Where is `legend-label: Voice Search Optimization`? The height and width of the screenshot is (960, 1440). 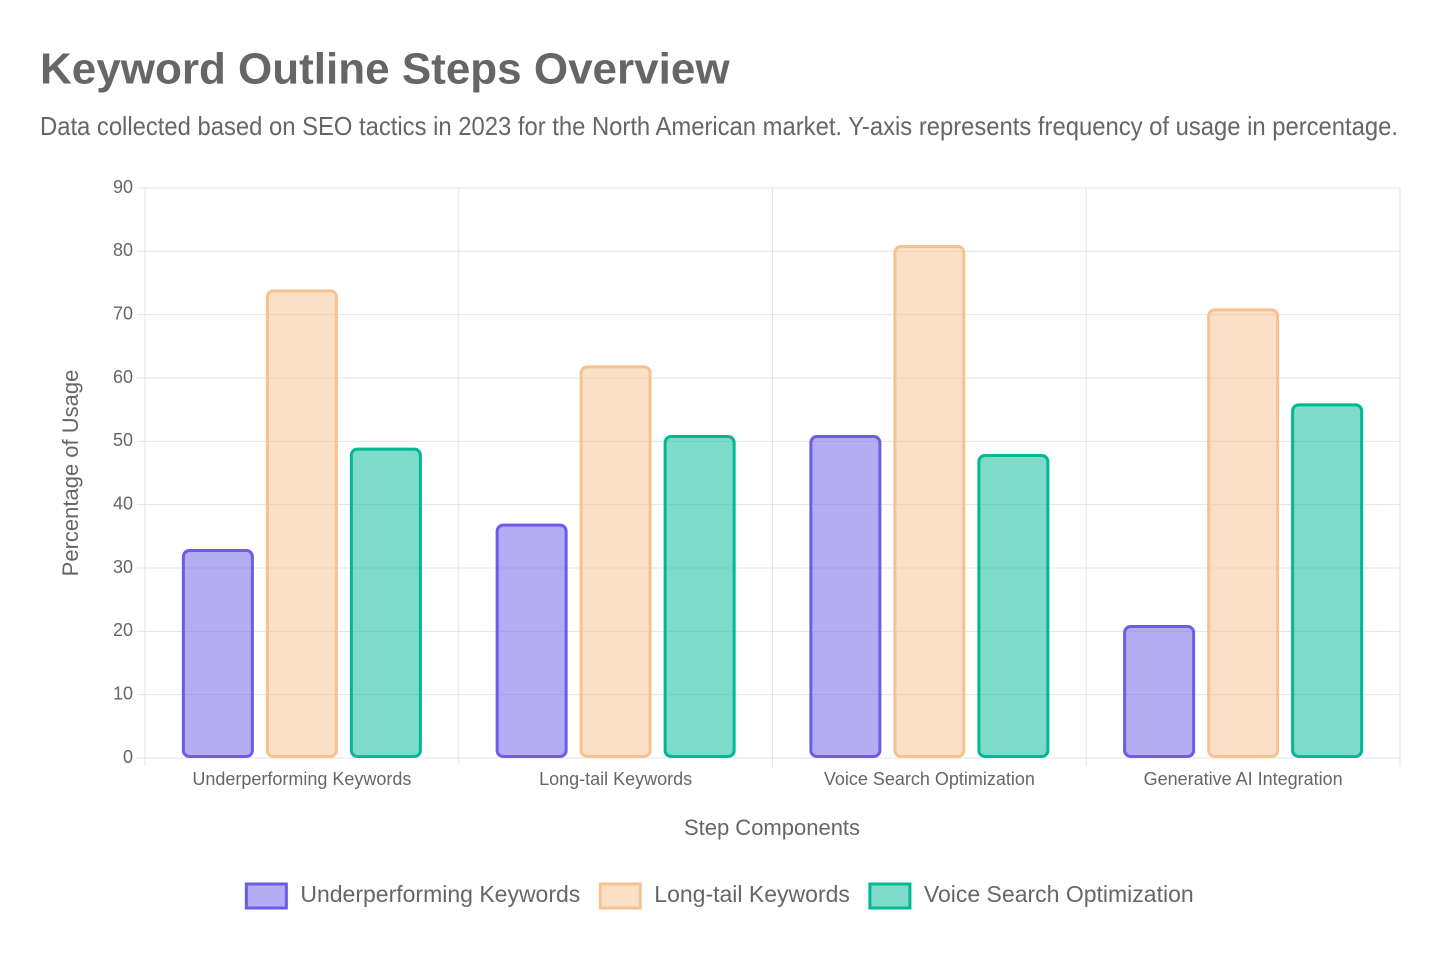 legend-label: Voice Search Optimization is located at coordinates (1059, 894).